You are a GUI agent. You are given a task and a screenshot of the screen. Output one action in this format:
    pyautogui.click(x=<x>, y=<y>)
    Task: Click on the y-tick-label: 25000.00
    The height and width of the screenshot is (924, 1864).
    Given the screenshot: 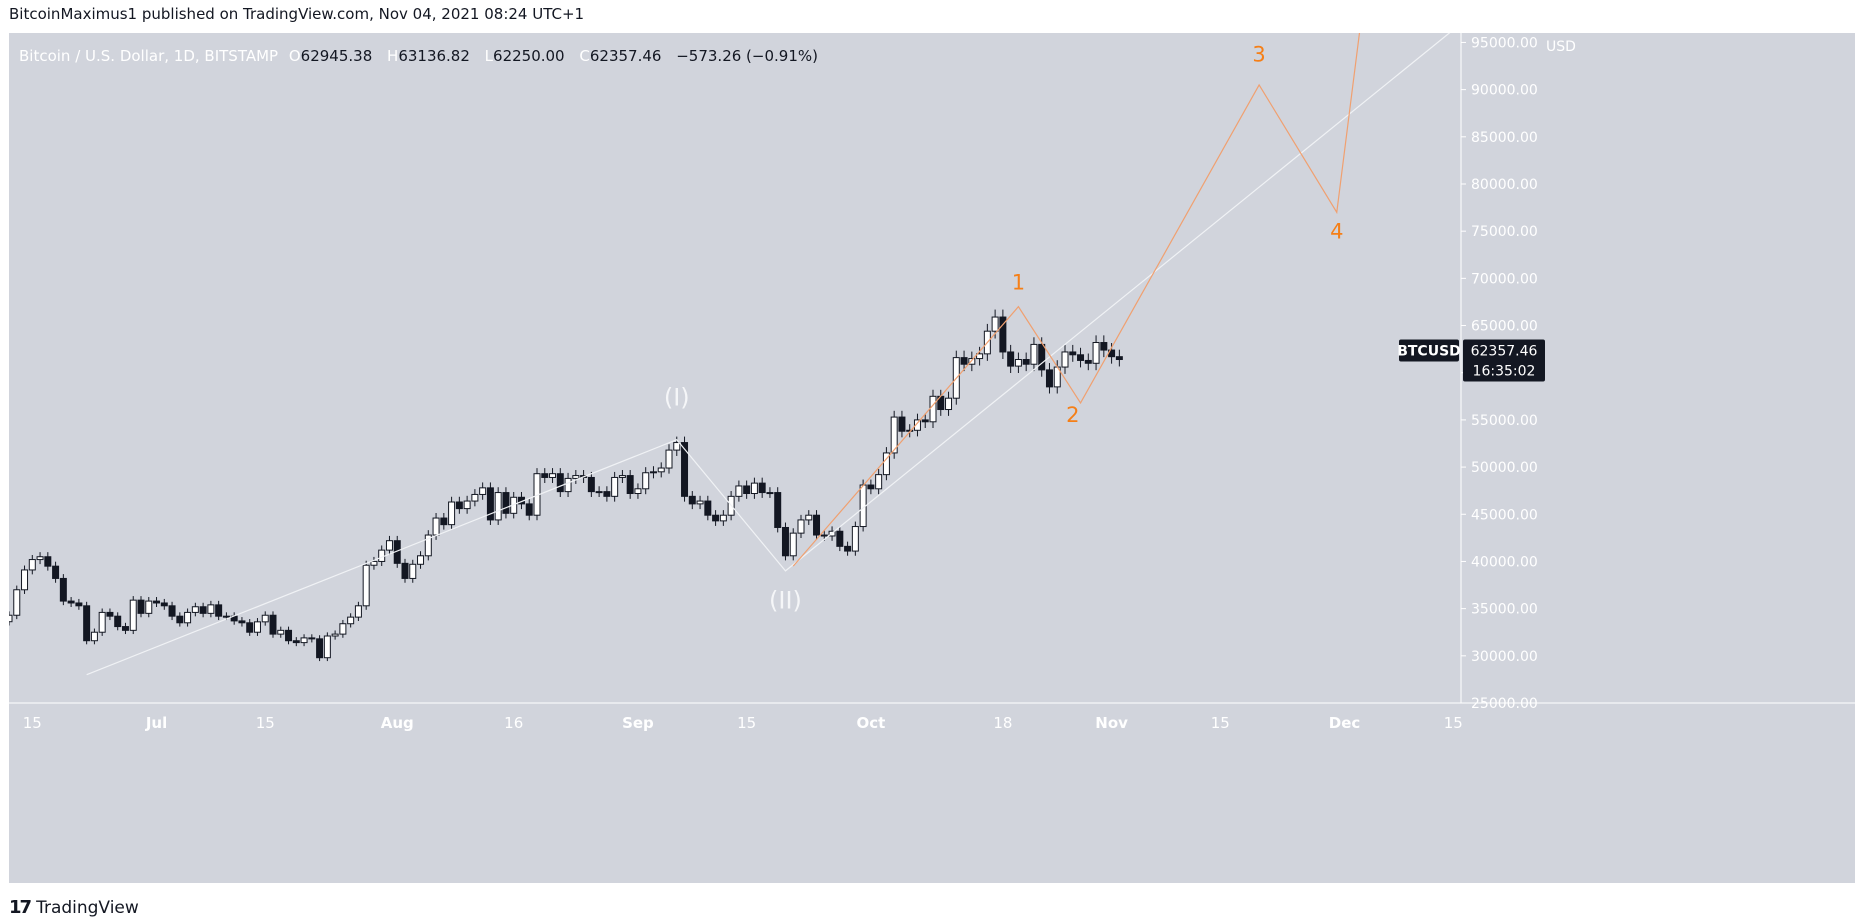 What is the action you would take?
    pyautogui.click(x=1504, y=704)
    